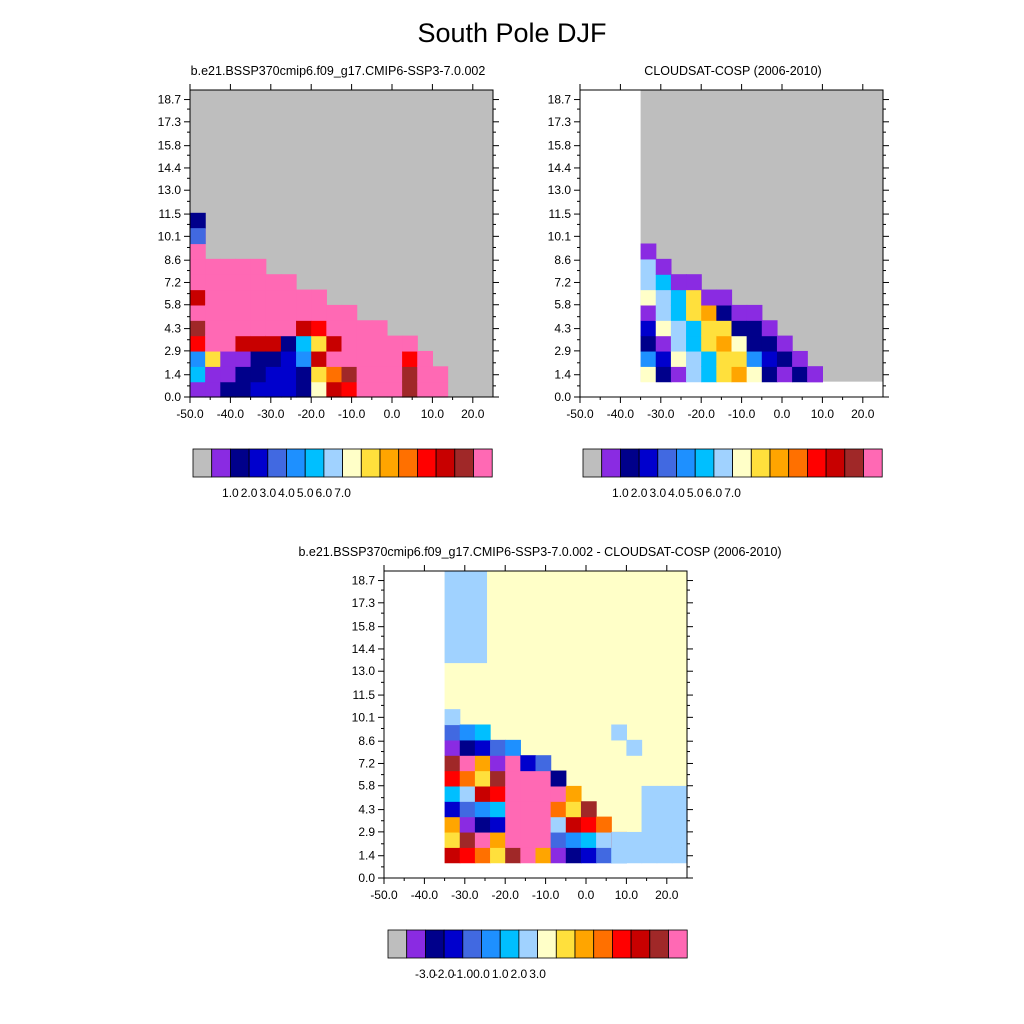  I want to click on obs-x-tick-label: -20.0, so click(702, 414).